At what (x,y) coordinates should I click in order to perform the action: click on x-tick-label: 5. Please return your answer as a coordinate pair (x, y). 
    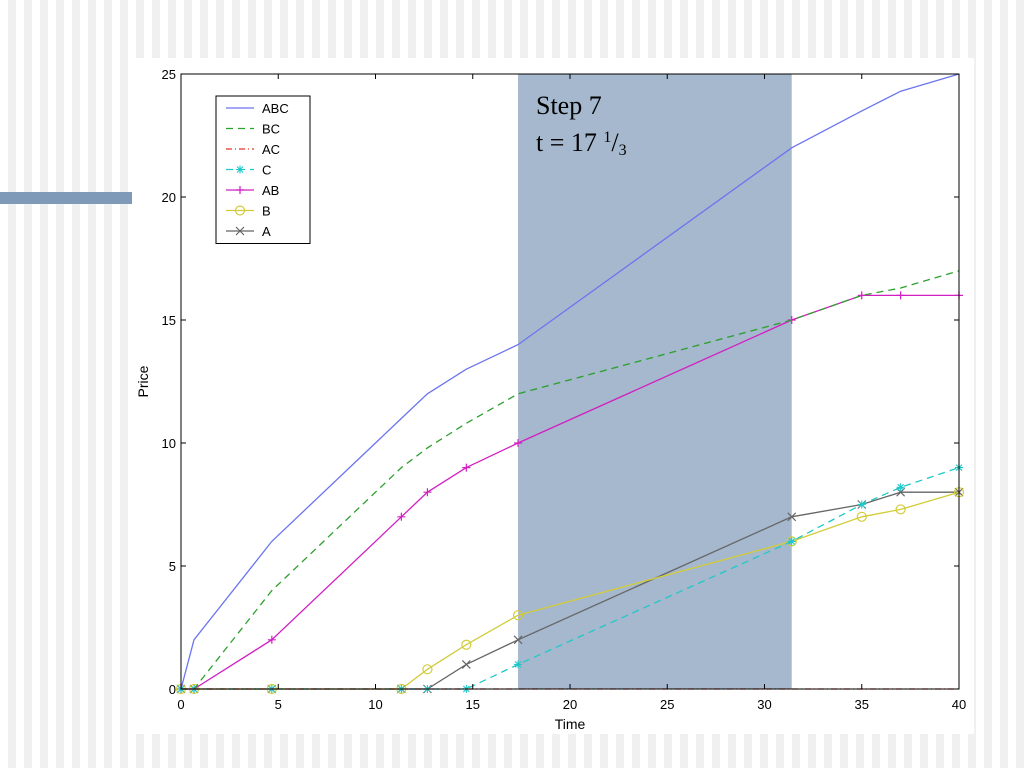
    Looking at the image, I should click on (278, 704).